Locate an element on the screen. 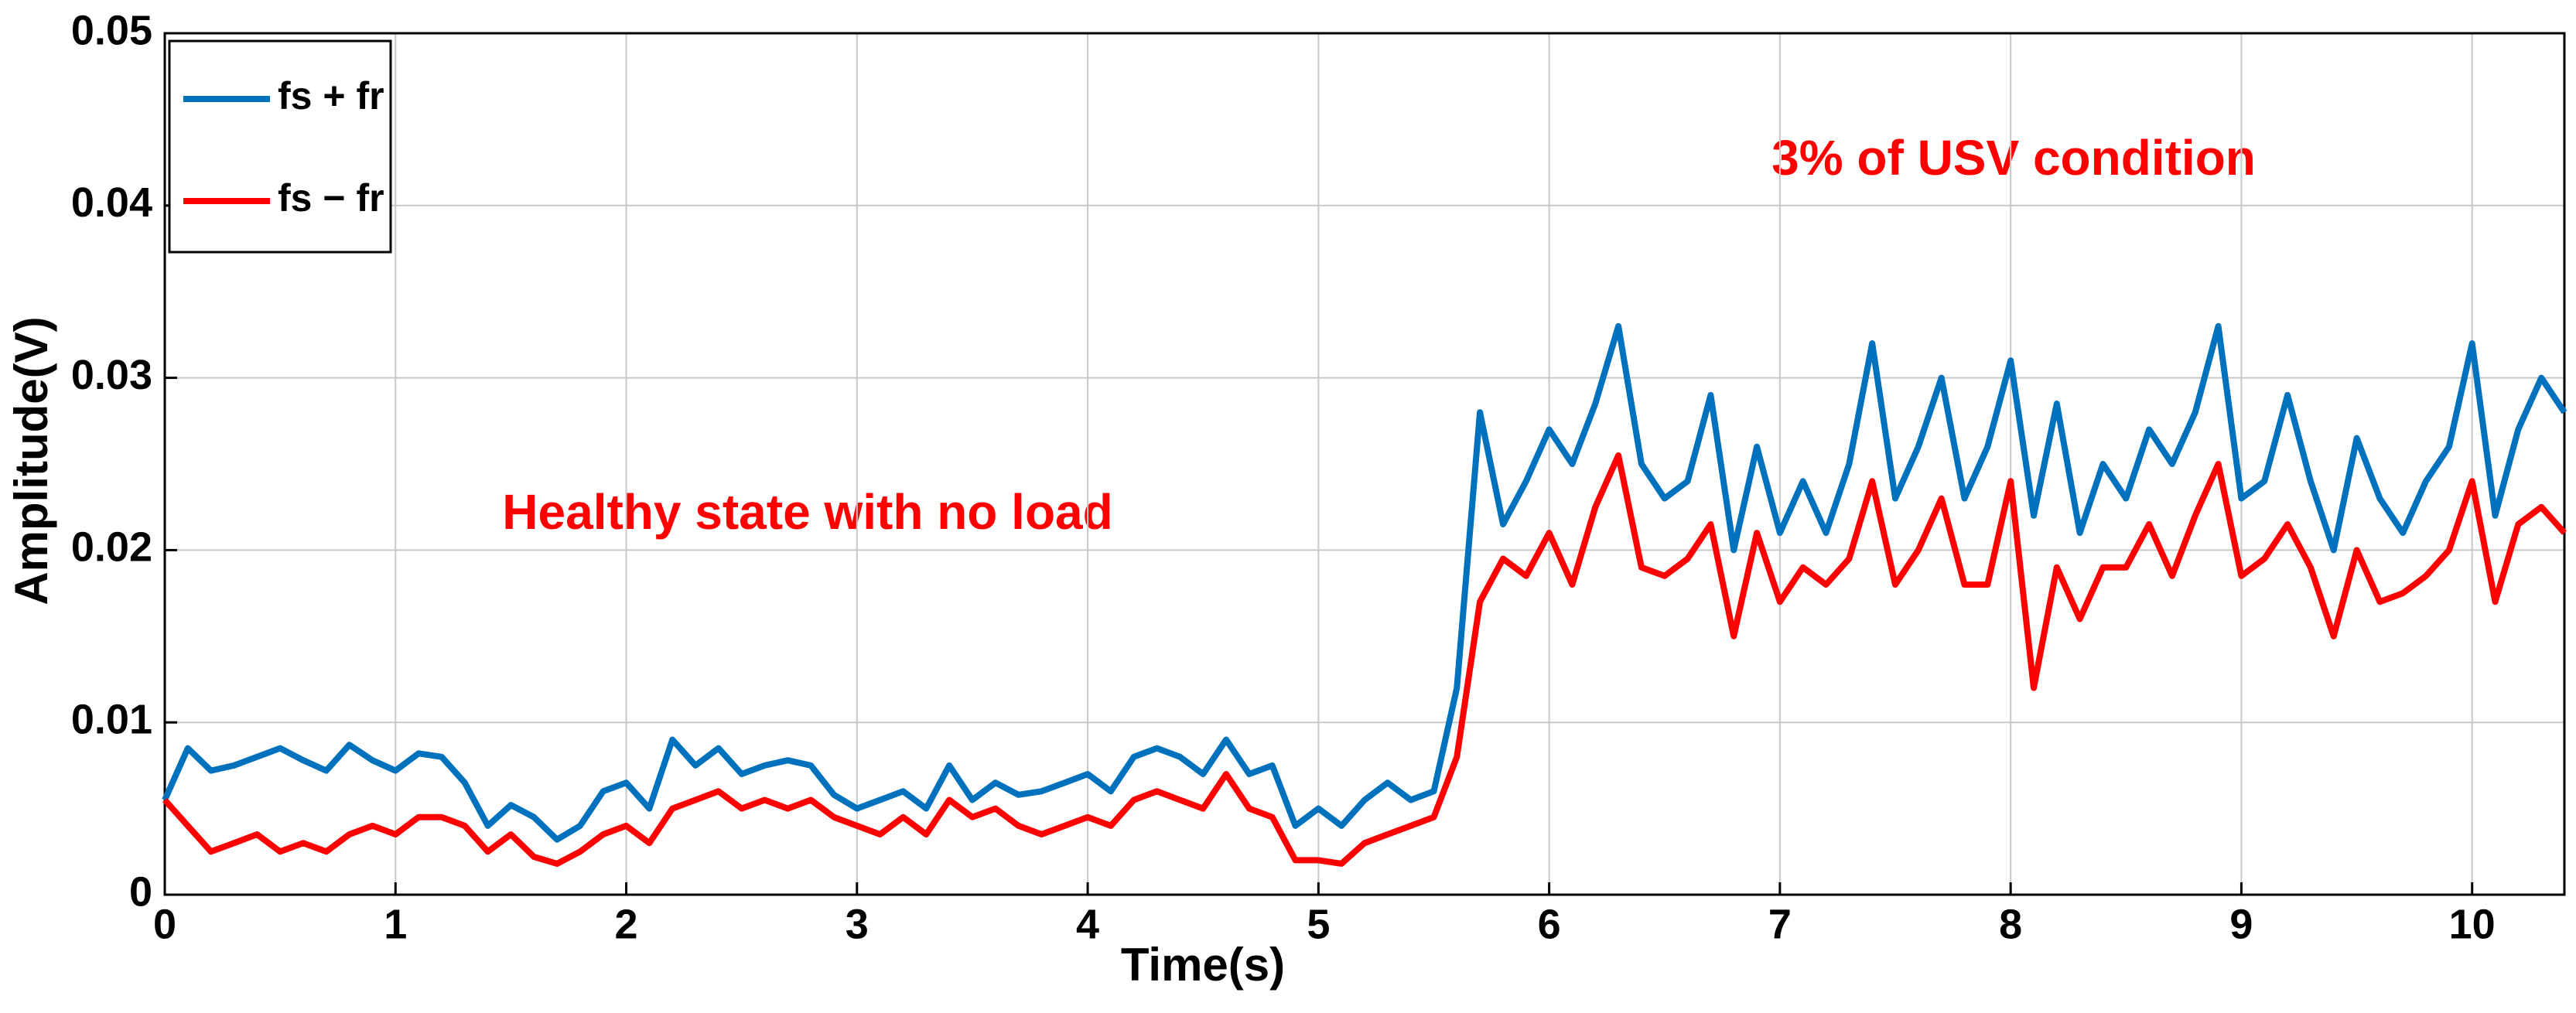 The image size is (2576, 1013). x-tick-label: 4 is located at coordinates (1087, 924).